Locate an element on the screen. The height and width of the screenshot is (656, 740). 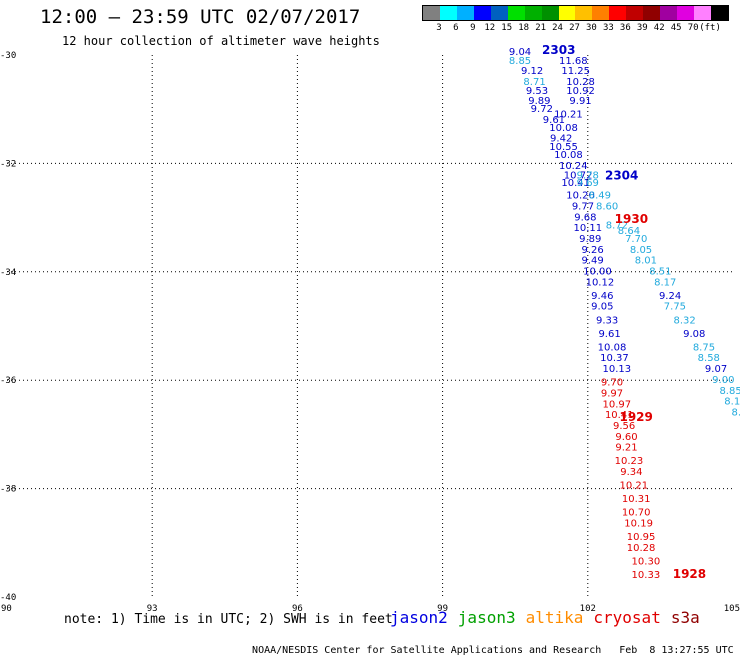
swh-value: 8.60 is located at coordinates (607, 206).